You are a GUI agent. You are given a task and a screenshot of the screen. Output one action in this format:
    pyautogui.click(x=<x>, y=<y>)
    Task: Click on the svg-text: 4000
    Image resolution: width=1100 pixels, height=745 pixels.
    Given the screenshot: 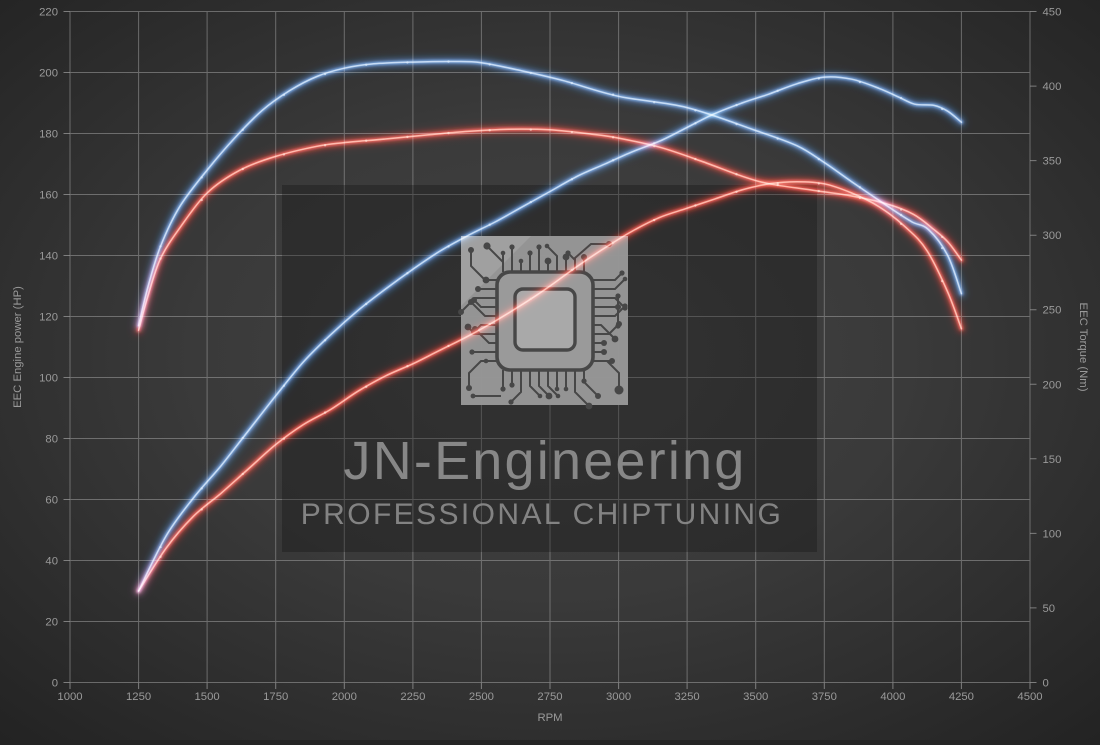 What is the action you would take?
    pyautogui.click(x=892, y=697)
    